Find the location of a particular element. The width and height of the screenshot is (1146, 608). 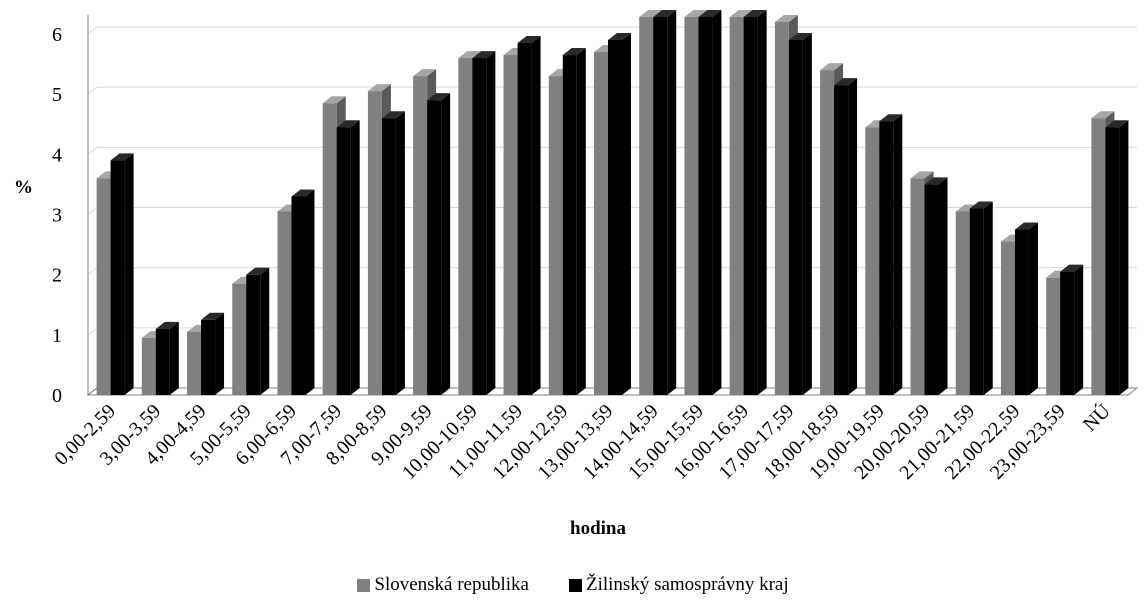

y-tick-label: 2 is located at coordinates (57, 276).